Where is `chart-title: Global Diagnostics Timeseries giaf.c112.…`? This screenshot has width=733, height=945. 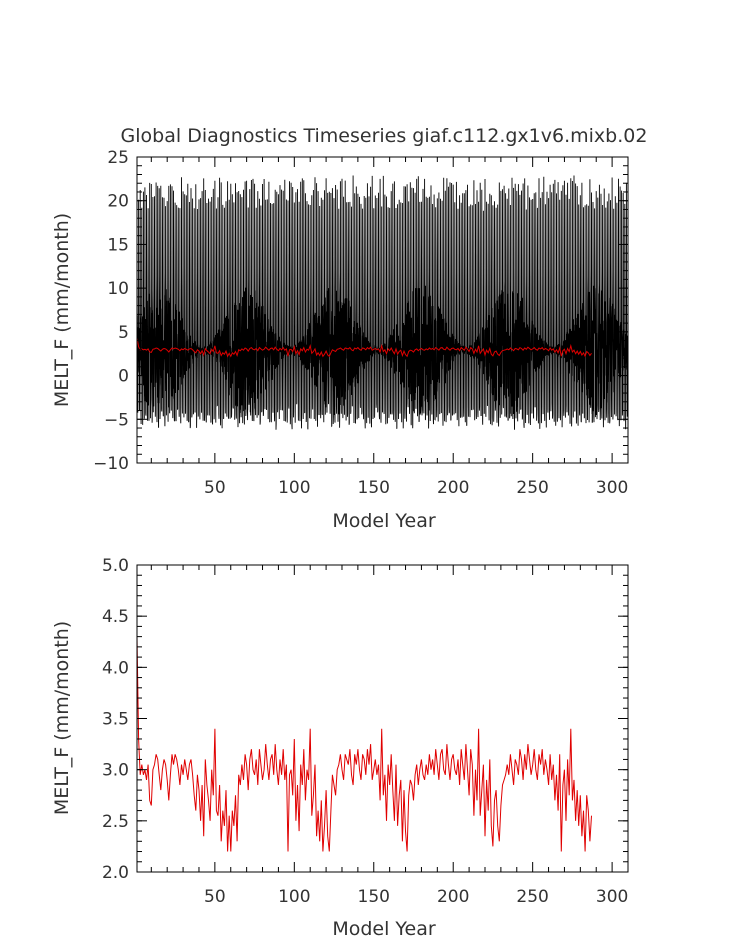
chart-title: Global Diagnostics Timeseries giaf.c112.… is located at coordinates (384, 136).